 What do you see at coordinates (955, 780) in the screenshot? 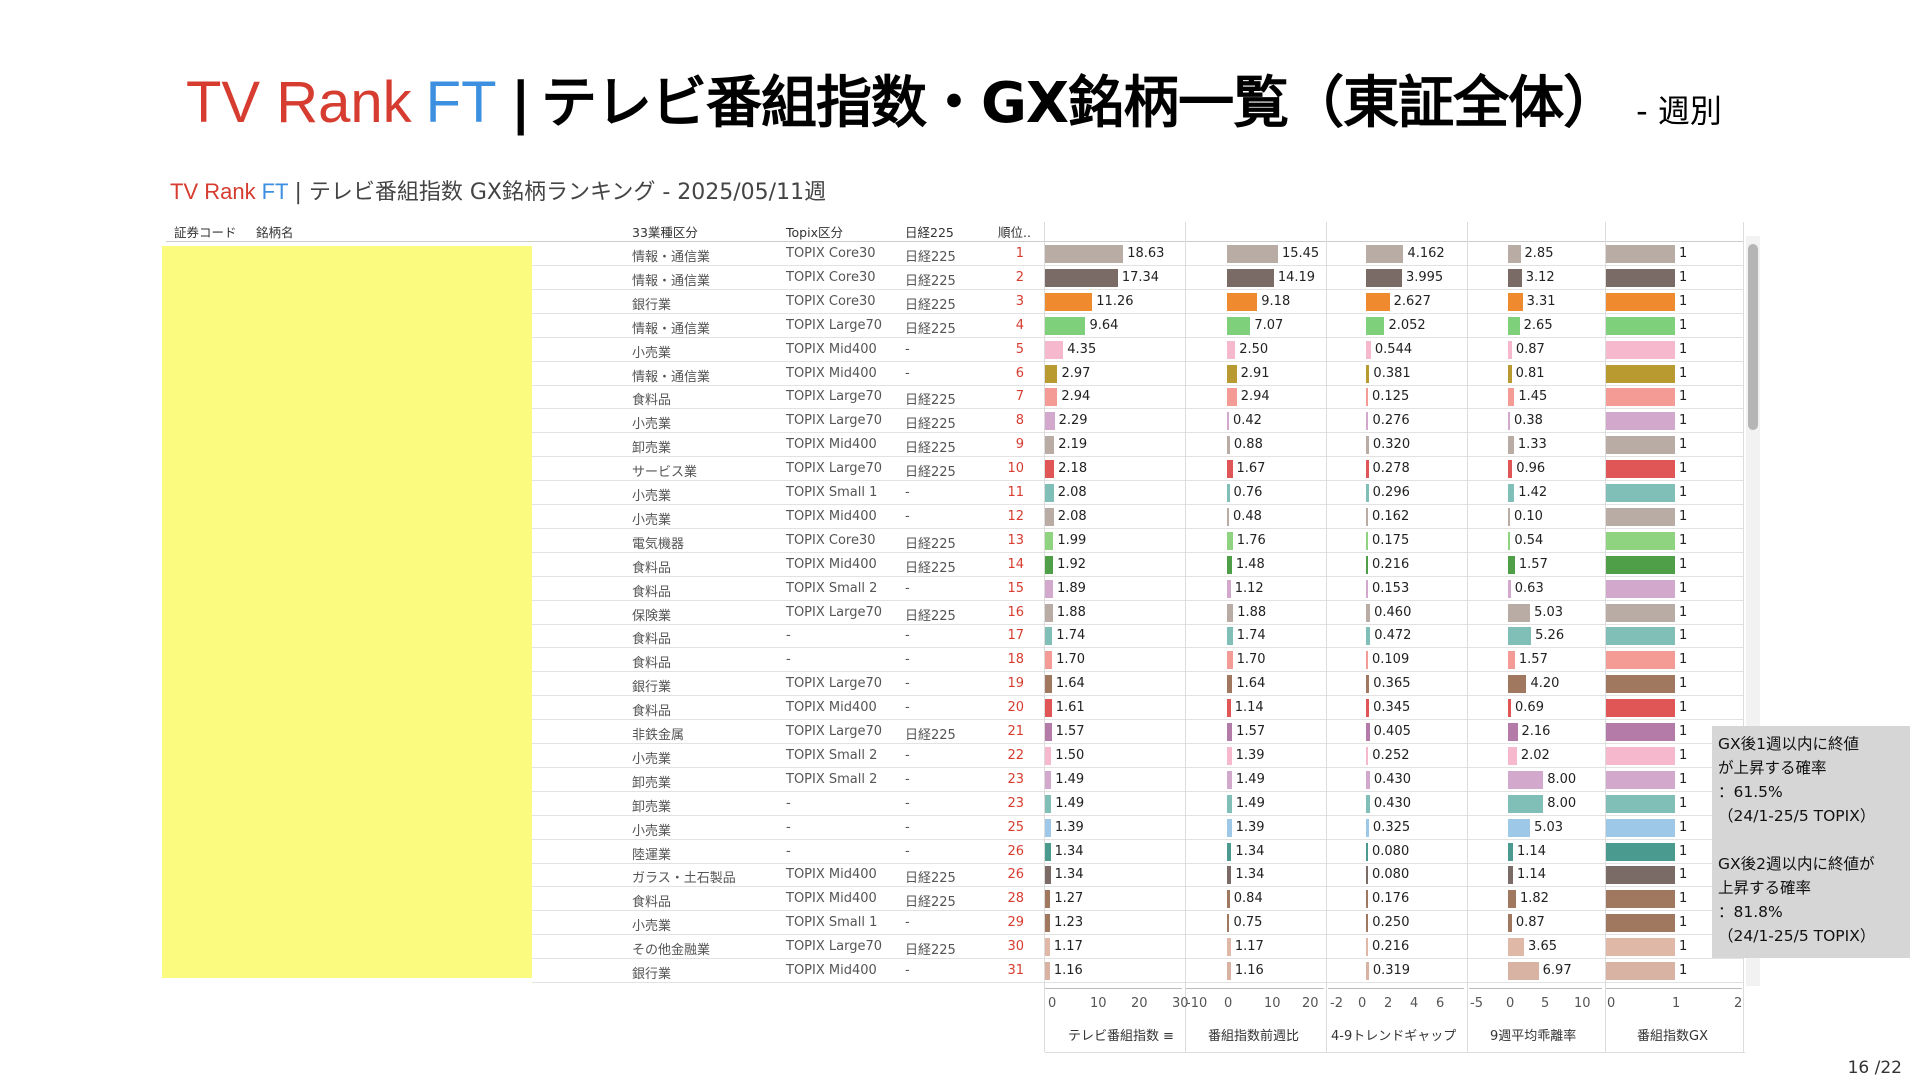
I see `table-row: 卸売業 TOPIX Small 2 - 23 1.49 1.49 0.430 8.00 1` at bounding box center [955, 780].